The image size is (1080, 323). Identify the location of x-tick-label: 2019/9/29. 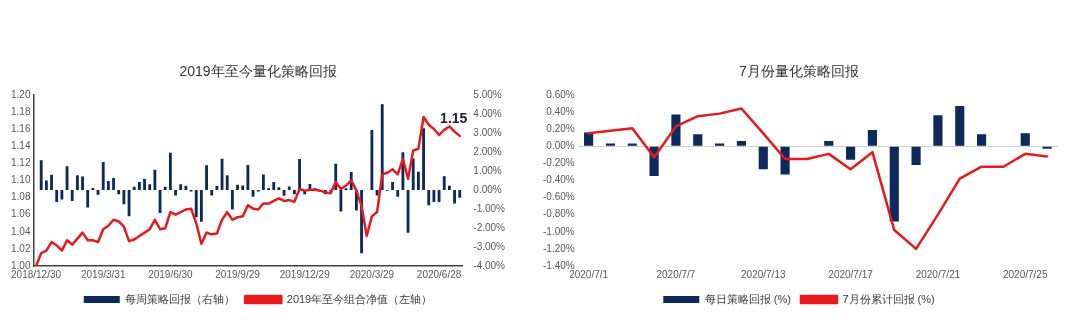
(238, 274).